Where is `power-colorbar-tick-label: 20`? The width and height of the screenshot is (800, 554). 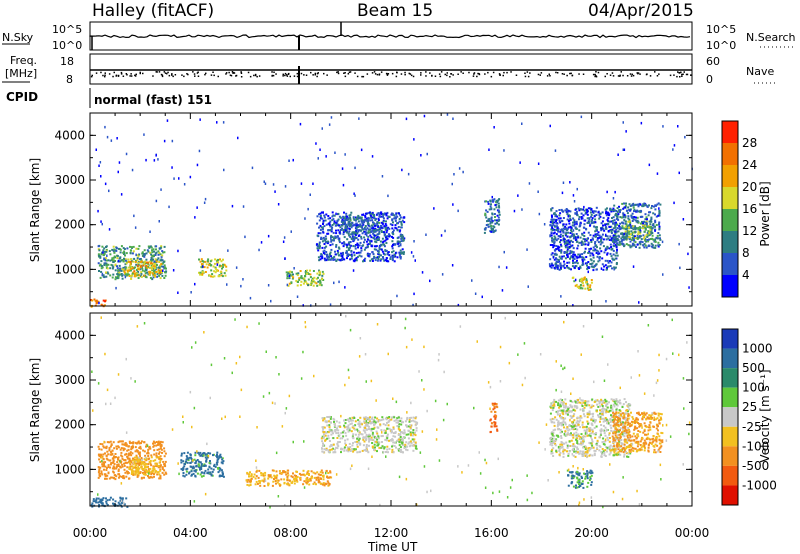 power-colorbar-tick-label: 20 is located at coordinates (749, 187).